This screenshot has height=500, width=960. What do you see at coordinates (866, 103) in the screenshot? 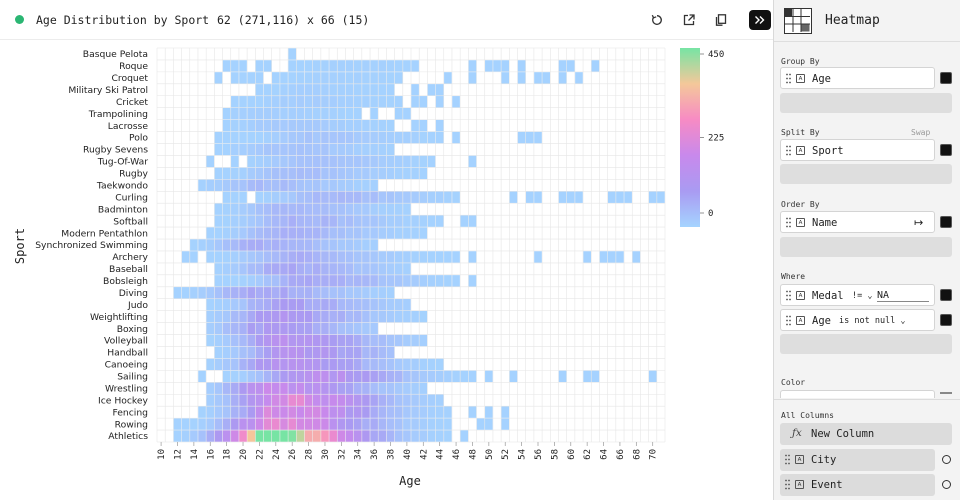
I see `group-by-dropzone` at bounding box center [866, 103].